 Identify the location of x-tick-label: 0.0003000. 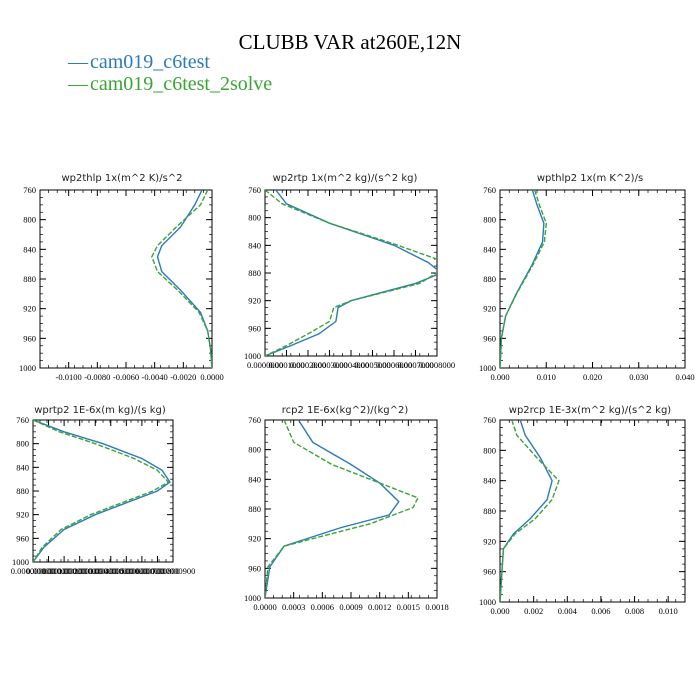
(329, 365).